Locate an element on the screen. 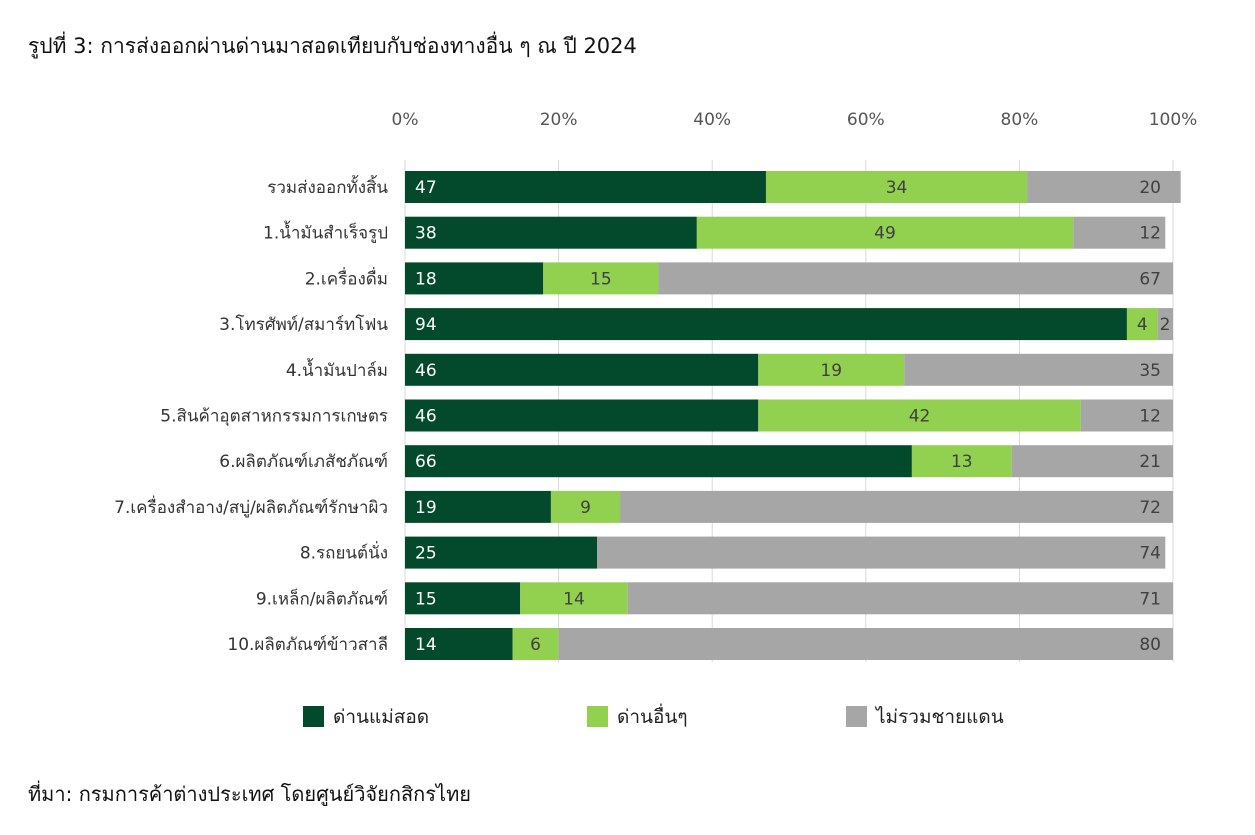  x-tick-label: 20% is located at coordinates (559, 120).